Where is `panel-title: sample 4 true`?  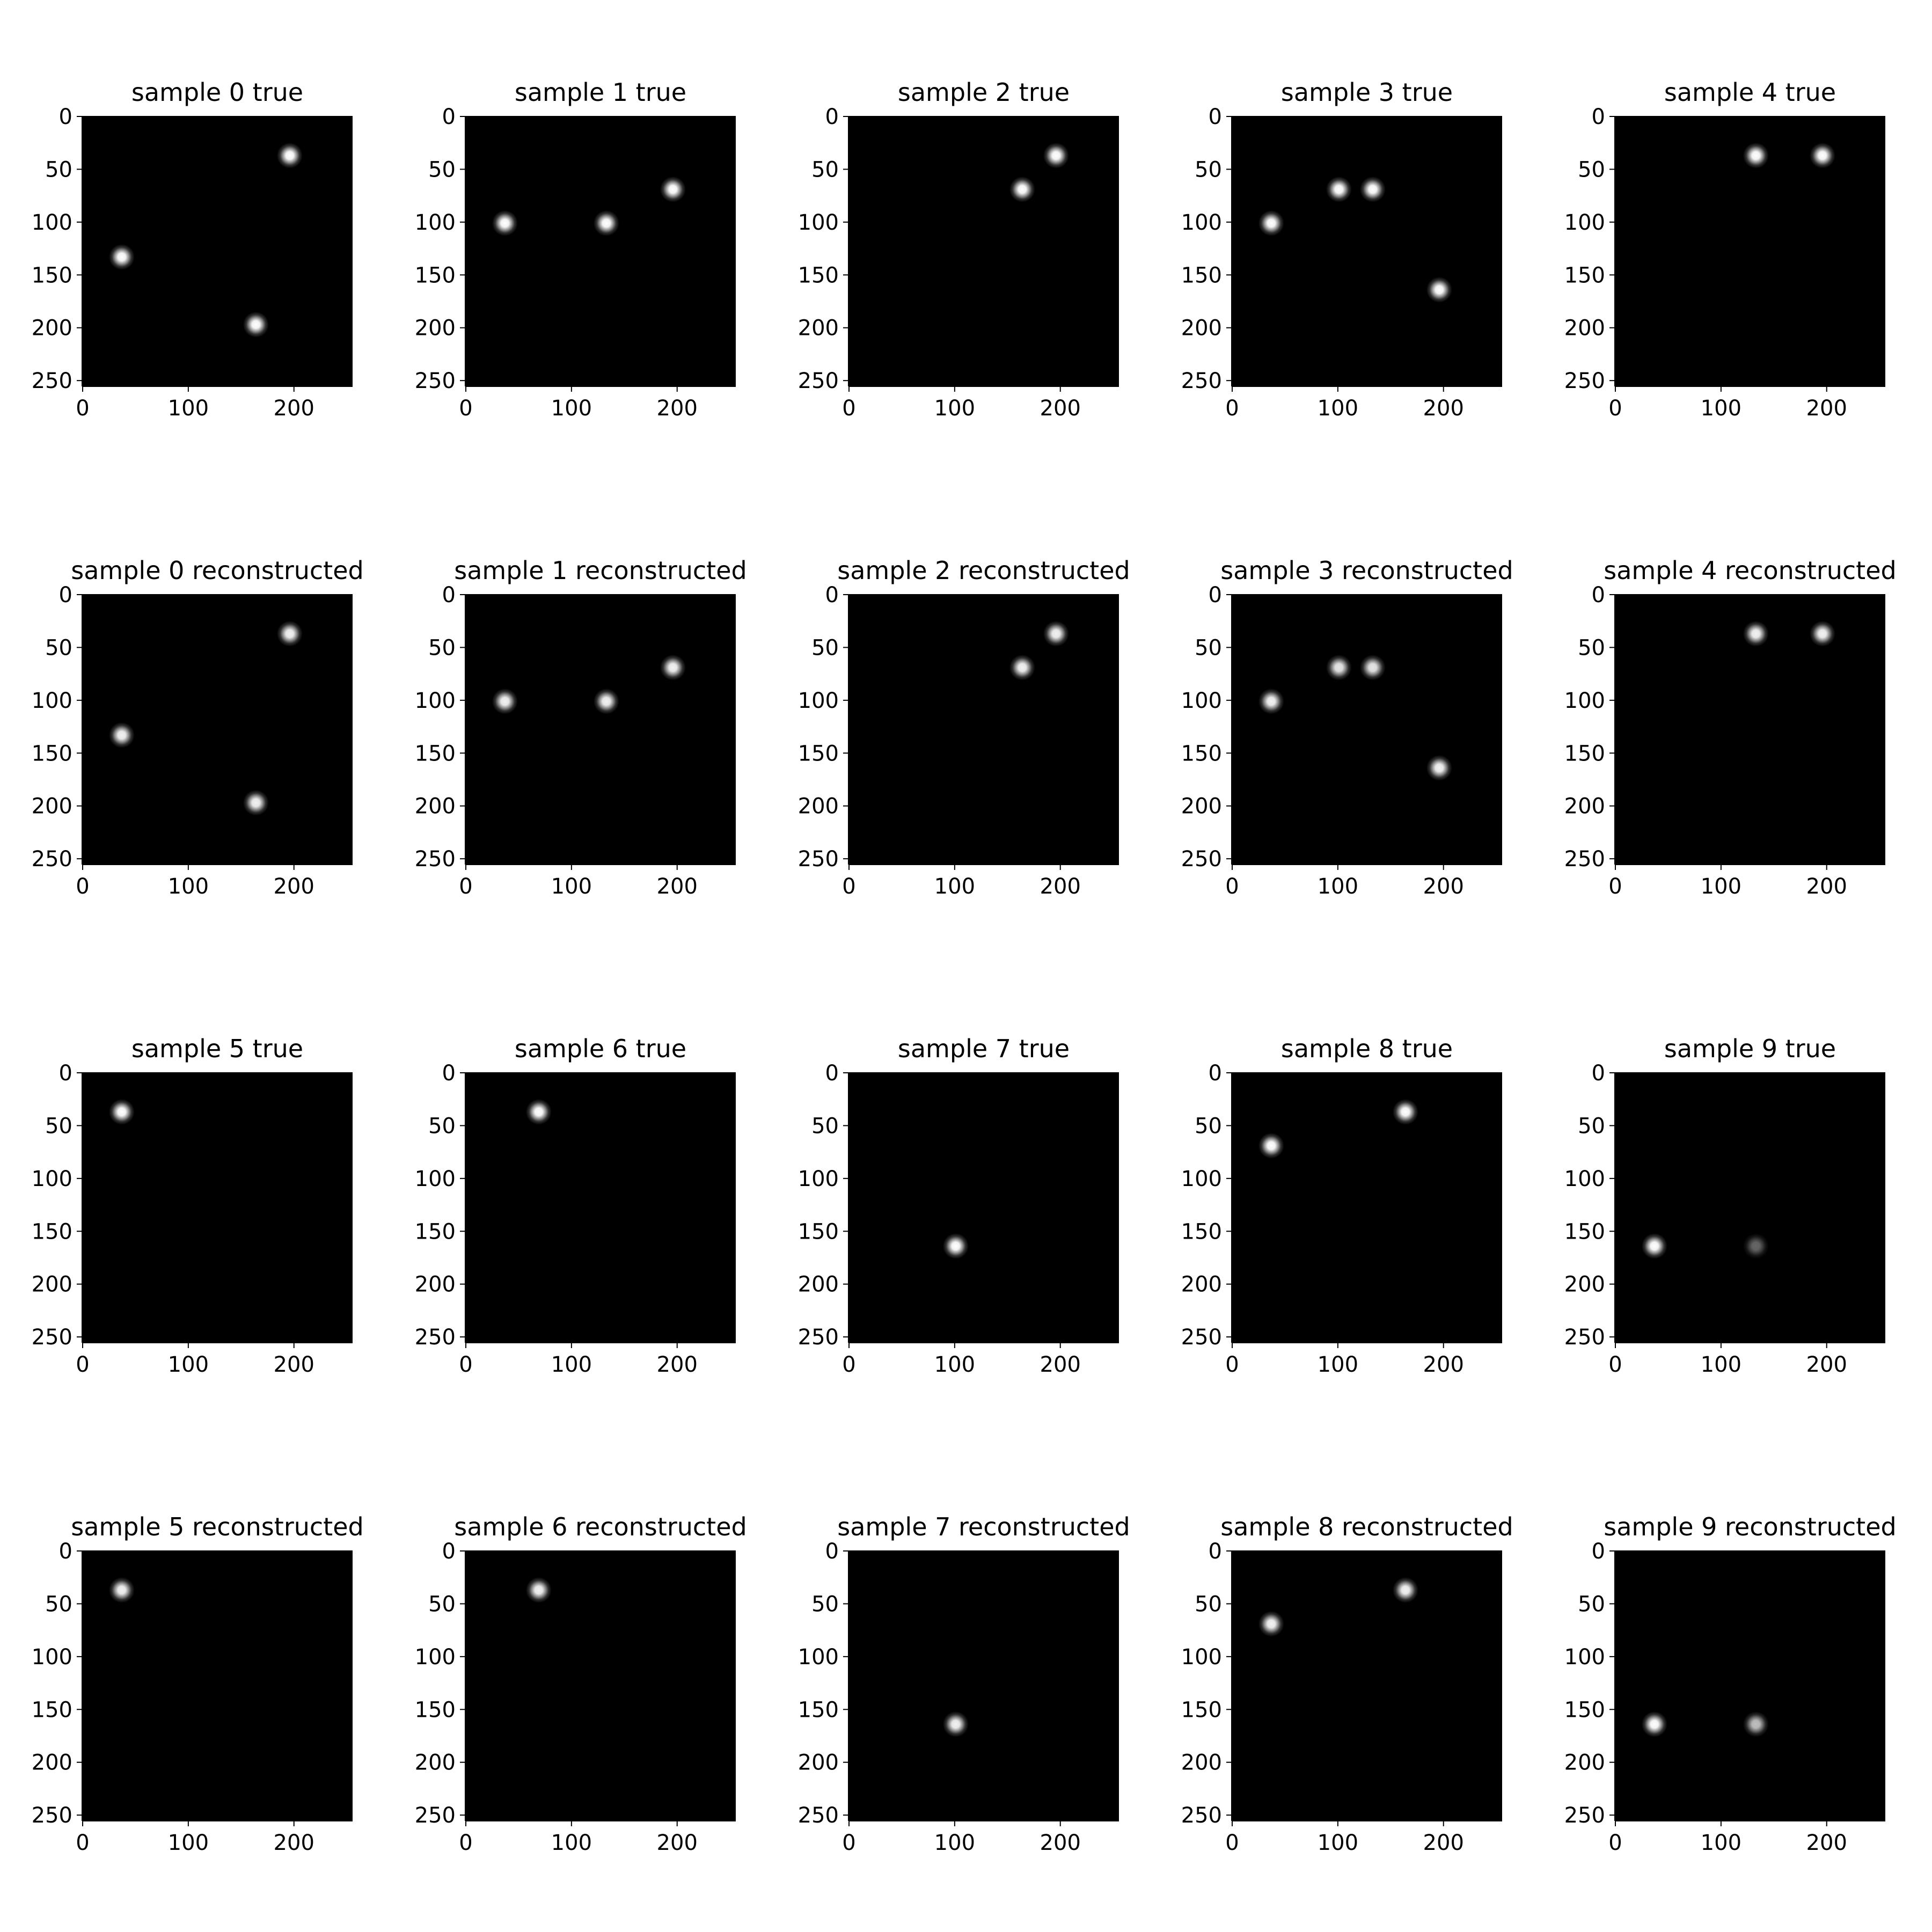 panel-title: sample 4 true is located at coordinates (1750, 92).